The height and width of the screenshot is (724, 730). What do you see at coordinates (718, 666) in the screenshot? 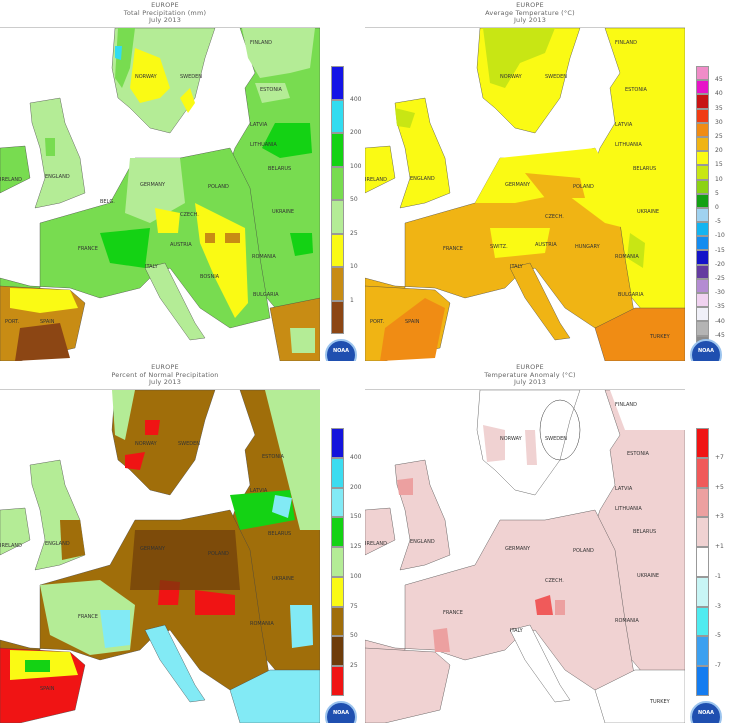
I see `legend-tick-label: -7` at bounding box center [718, 666].